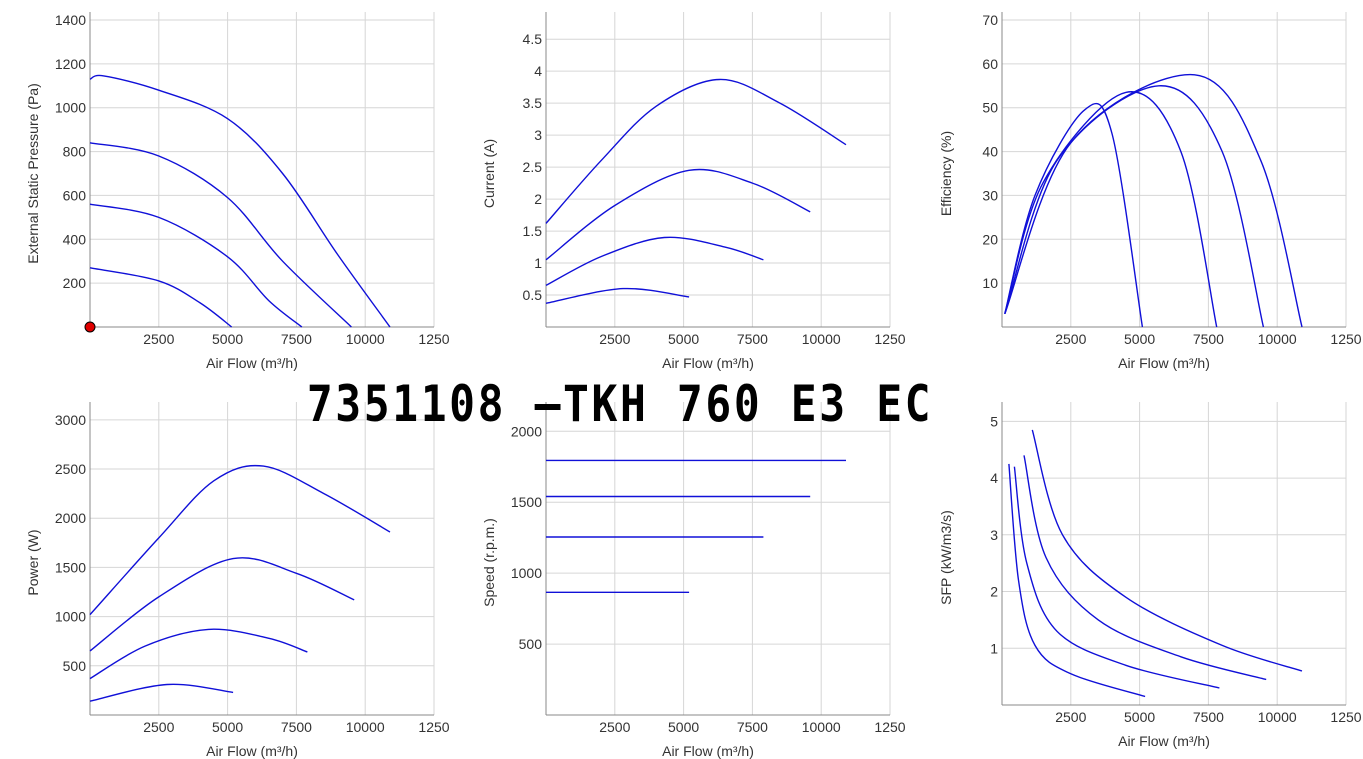 This screenshot has width=1363, height=759. Describe the element at coordinates (990, 108) in the screenshot. I see `y-tick-label: 50` at that location.